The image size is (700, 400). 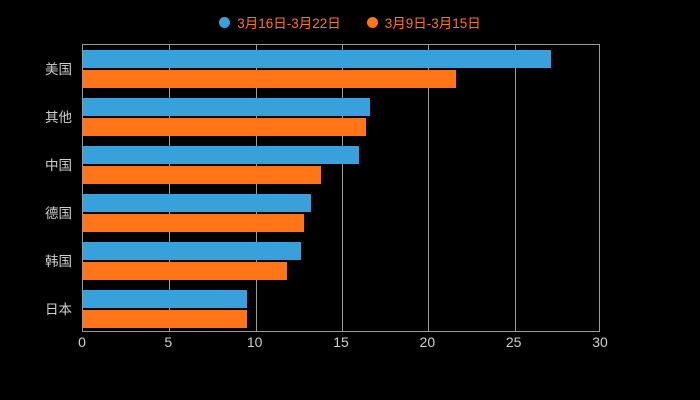 What do you see at coordinates (58, 69) in the screenshot?
I see `y-axis-tick-label: 美国` at bounding box center [58, 69].